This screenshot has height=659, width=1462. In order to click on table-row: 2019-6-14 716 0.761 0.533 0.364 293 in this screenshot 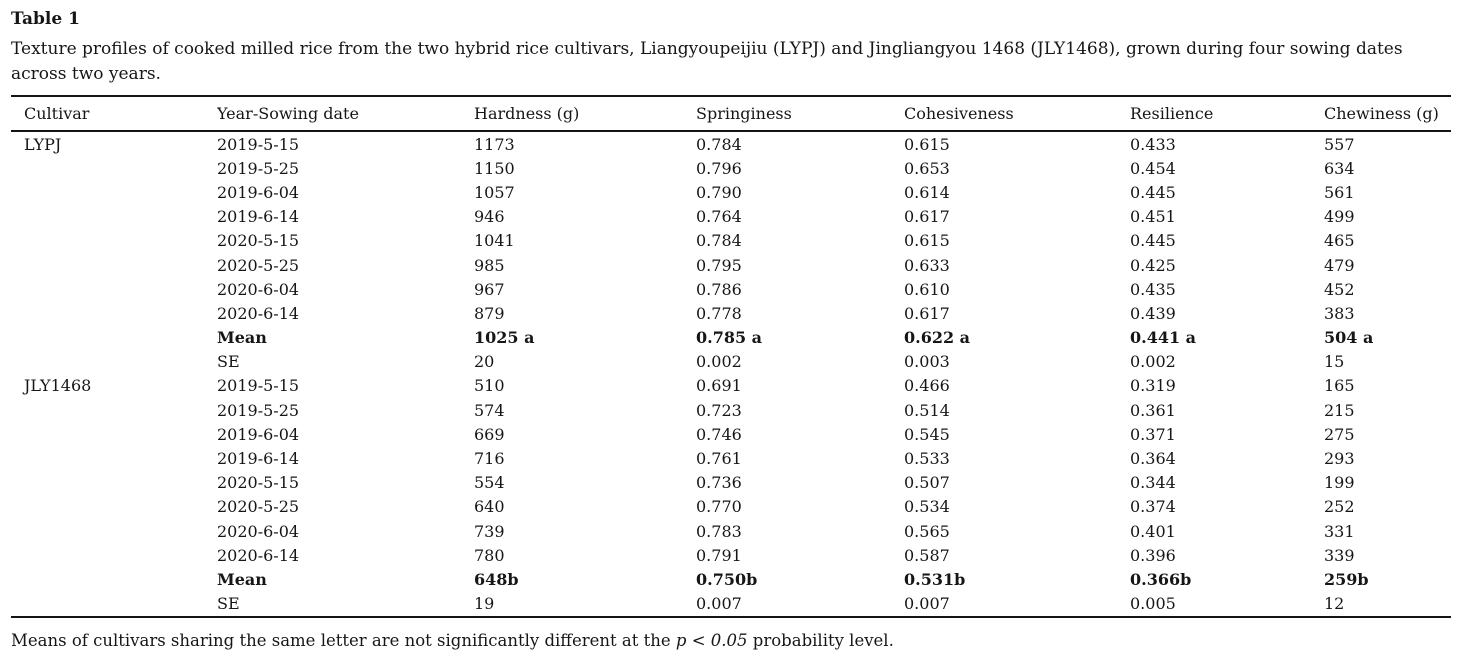, I will do `click(731, 458)`.